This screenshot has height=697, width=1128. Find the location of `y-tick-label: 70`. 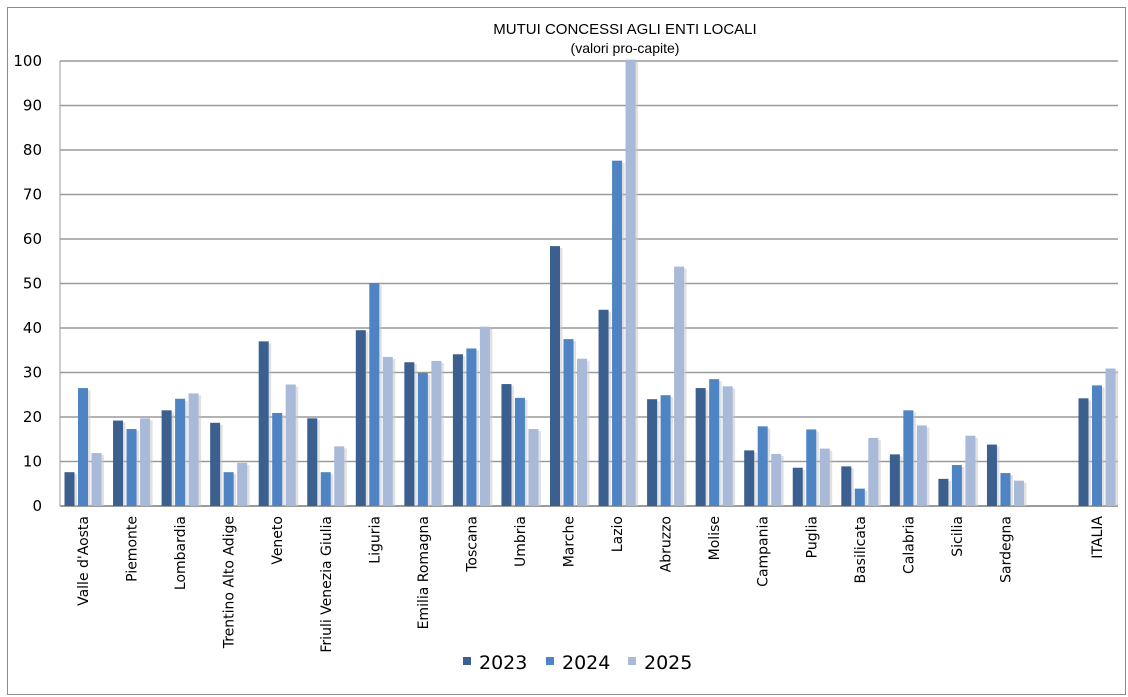

y-tick-label: 70 is located at coordinates (32, 195).